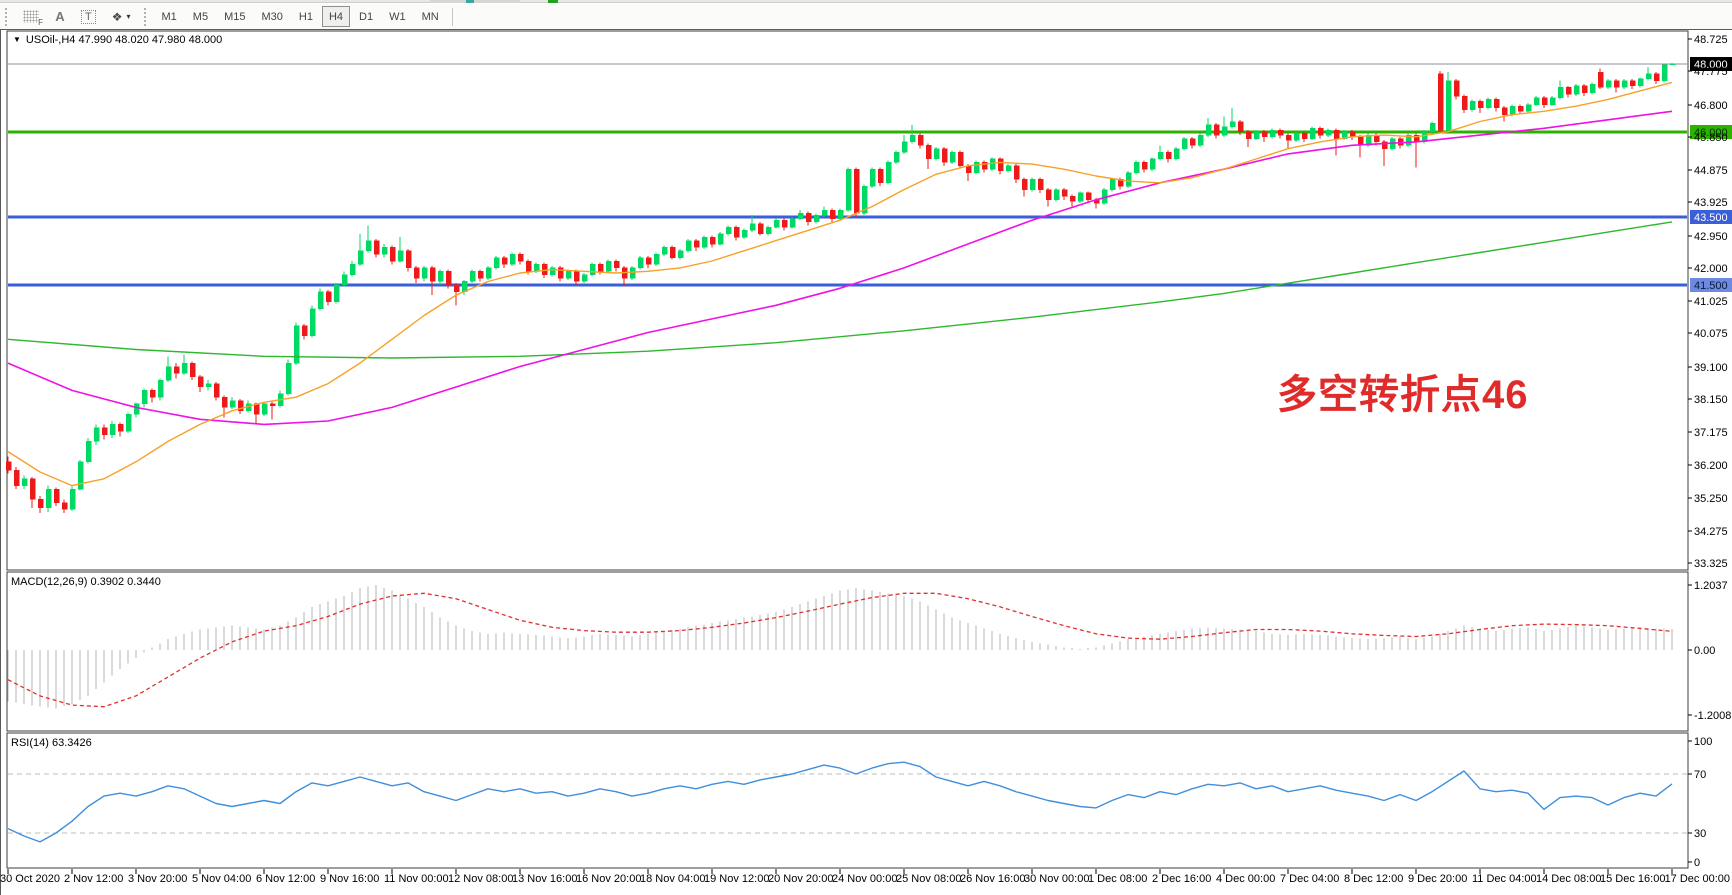  What do you see at coordinates (200, 16) in the screenshot?
I see `timeframe-m5-button: M5` at bounding box center [200, 16].